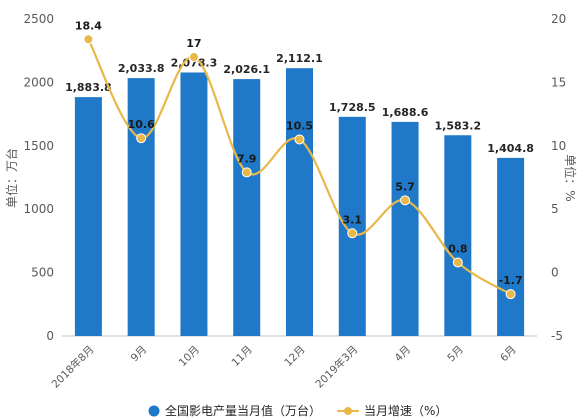 This screenshot has height=418, width=582. What do you see at coordinates (193, 43) in the screenshot?
I see `line-value-label: 17` at bounding box center [193, 43].